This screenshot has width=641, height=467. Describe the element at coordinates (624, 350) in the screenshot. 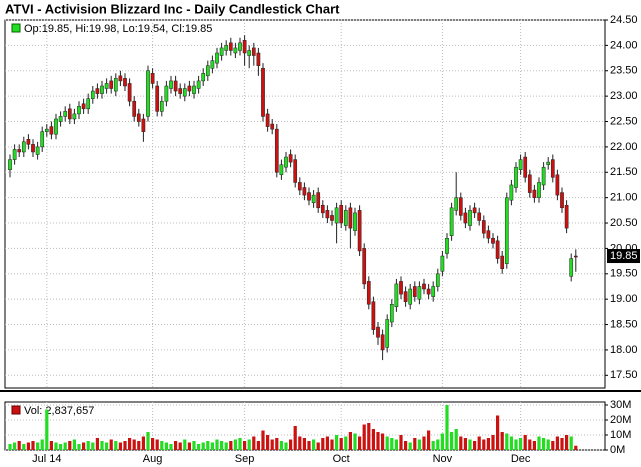

I see `y-tick-label: 18.00` at that location.